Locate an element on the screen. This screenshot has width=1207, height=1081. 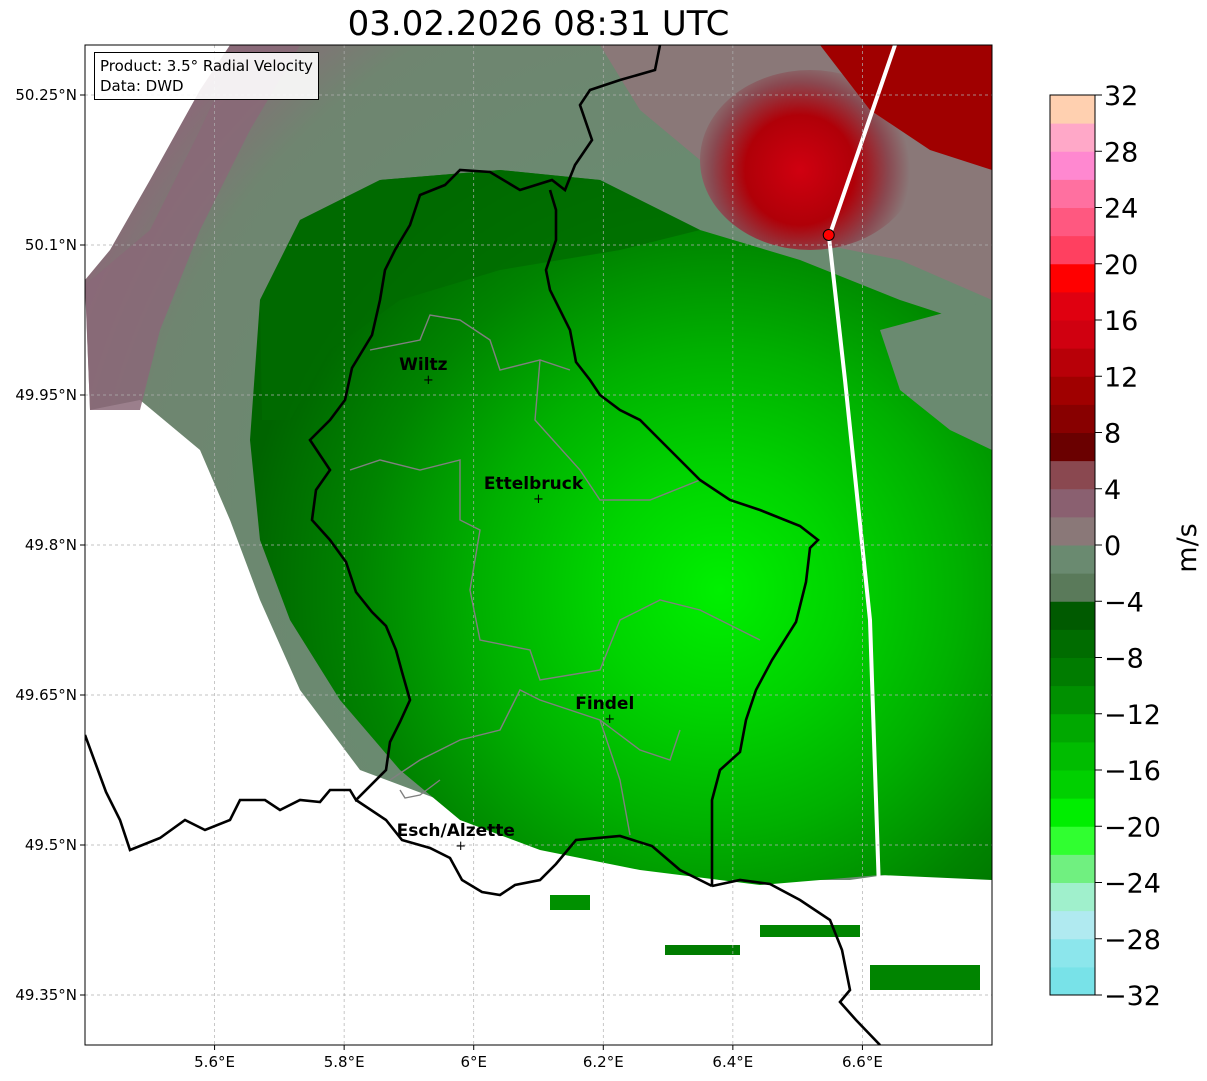
city-markers: +Wiltz+Ettelbruck+Findel+Esch/Alzette is located at coordinates (516, 604).